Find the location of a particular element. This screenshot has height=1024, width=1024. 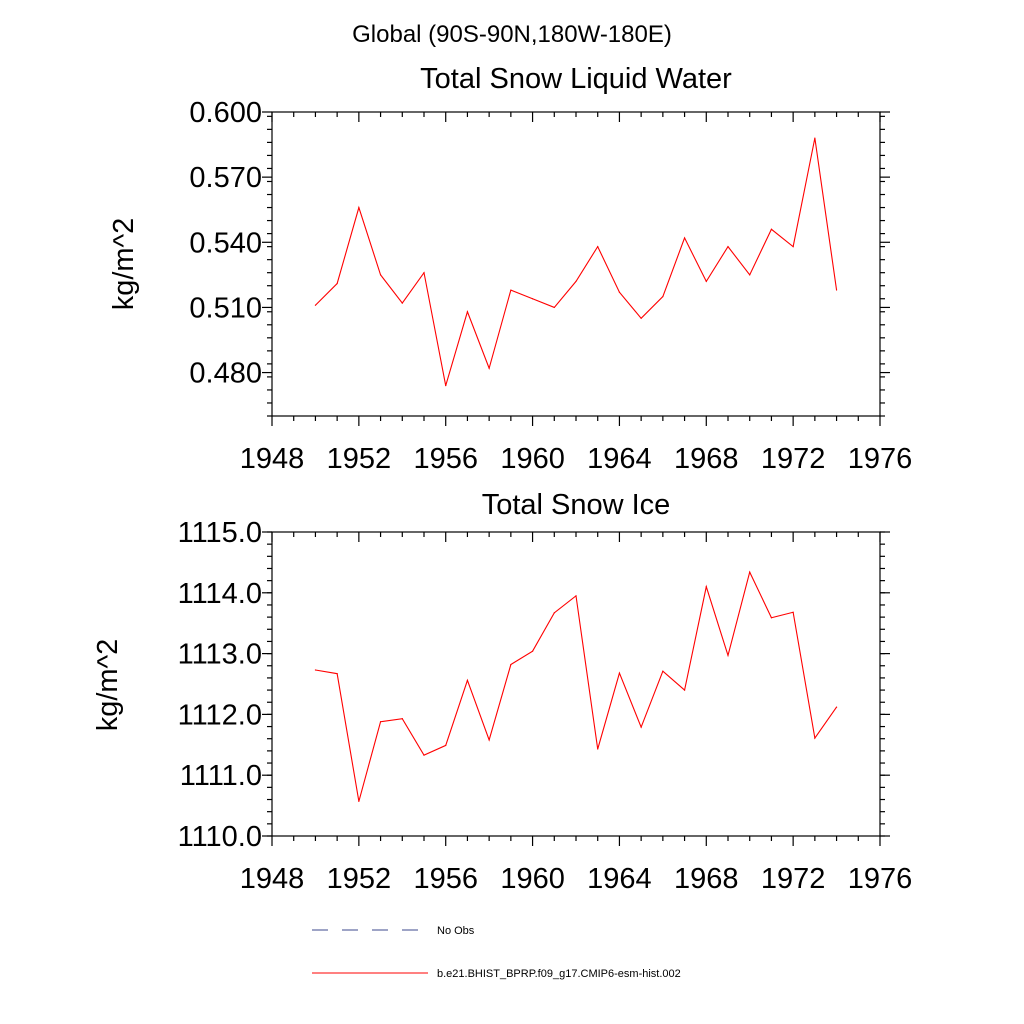

y-tick-label: 0.510 is located at coordinates (225, 308).